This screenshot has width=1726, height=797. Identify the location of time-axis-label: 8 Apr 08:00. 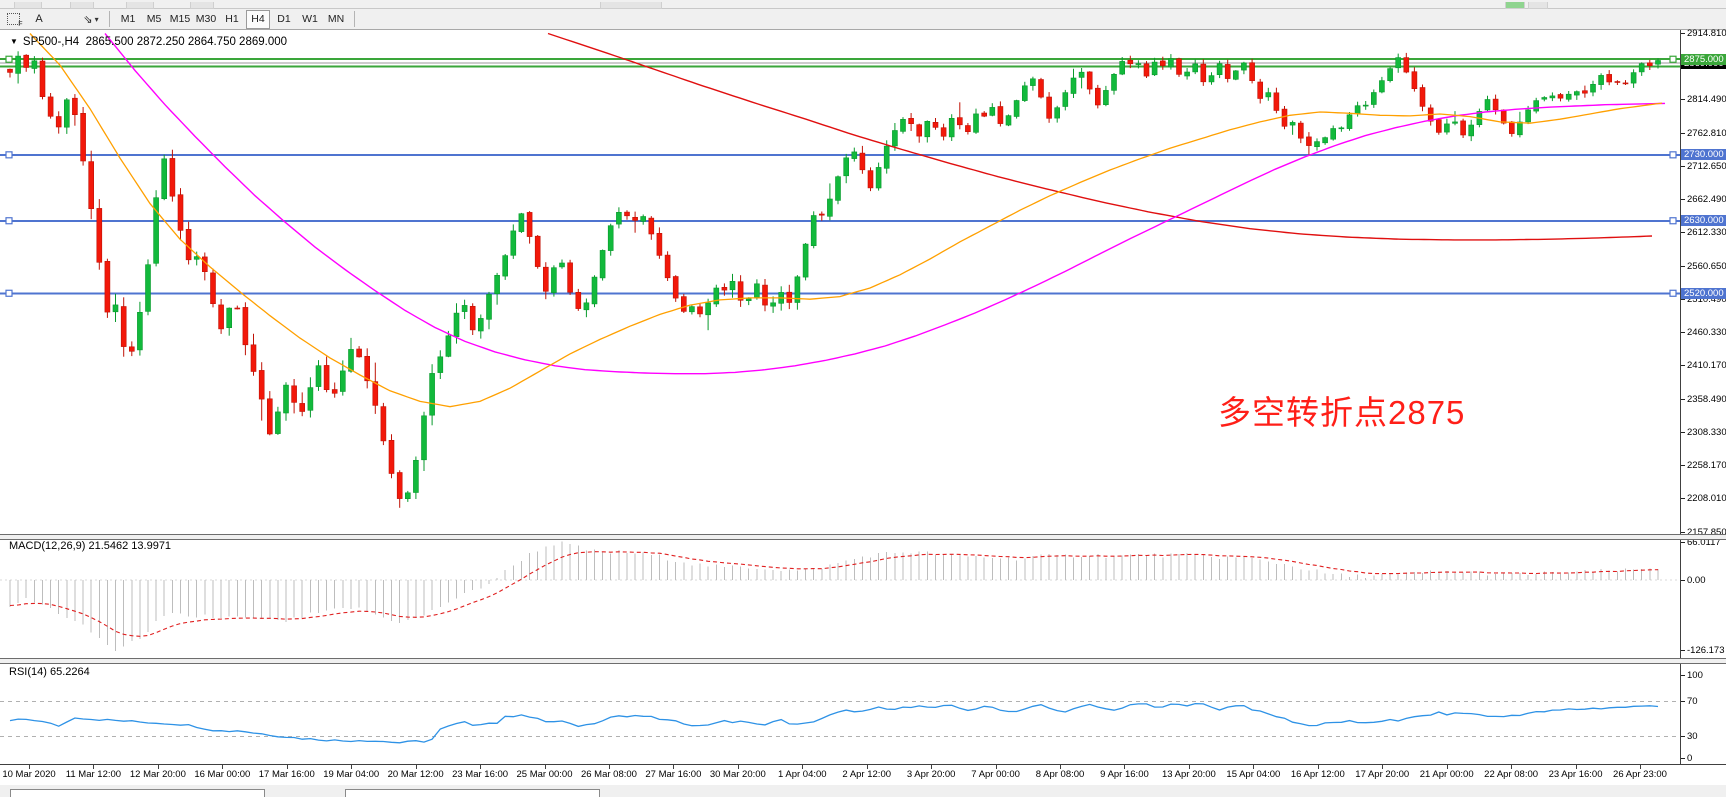
(1060, 774).